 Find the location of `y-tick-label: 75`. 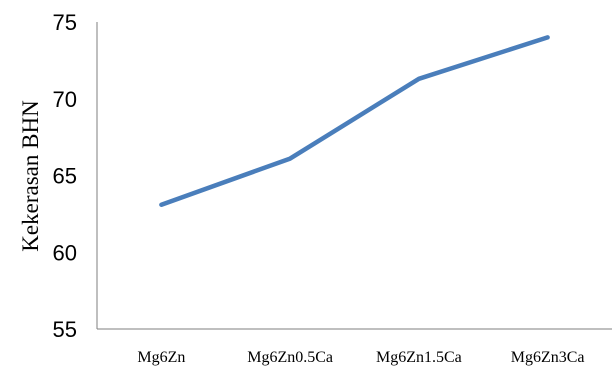

y-tick-label: 75 is located at coordinates (65, 22).